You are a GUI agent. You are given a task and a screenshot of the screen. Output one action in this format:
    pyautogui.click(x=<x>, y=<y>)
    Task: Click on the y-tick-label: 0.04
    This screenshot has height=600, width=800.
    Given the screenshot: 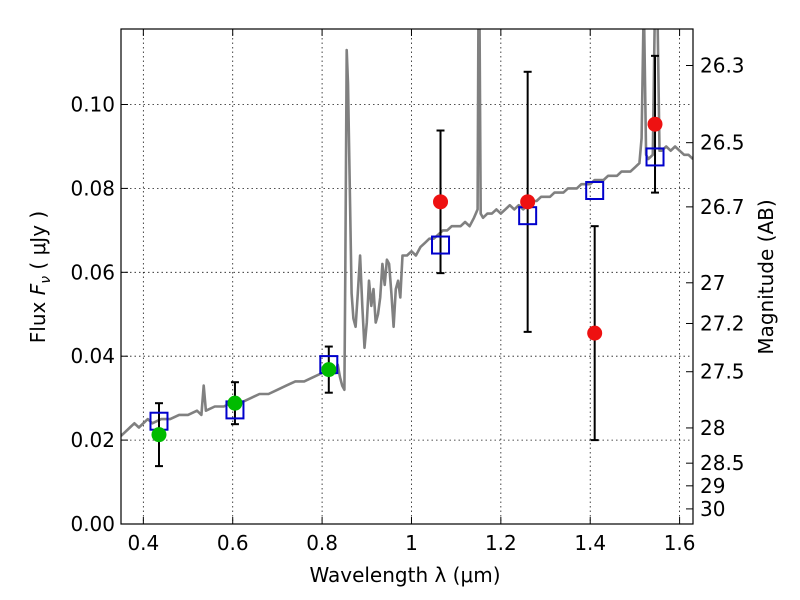 What is the action you would take?
    pyautogui.click(x=92, y=356)
    